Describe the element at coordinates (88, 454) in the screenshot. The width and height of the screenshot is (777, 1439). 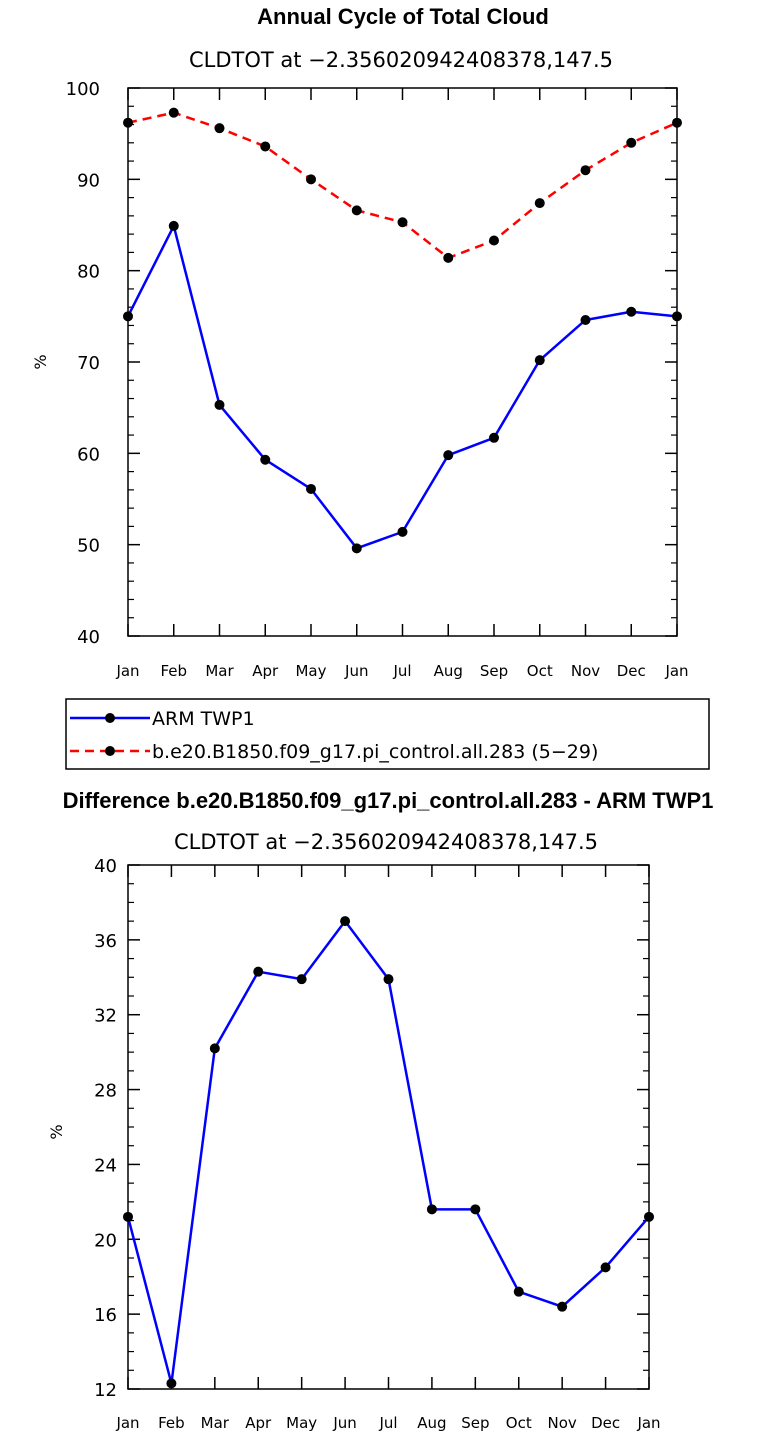
I see `chart-1-ytick-label: 60` at that location.